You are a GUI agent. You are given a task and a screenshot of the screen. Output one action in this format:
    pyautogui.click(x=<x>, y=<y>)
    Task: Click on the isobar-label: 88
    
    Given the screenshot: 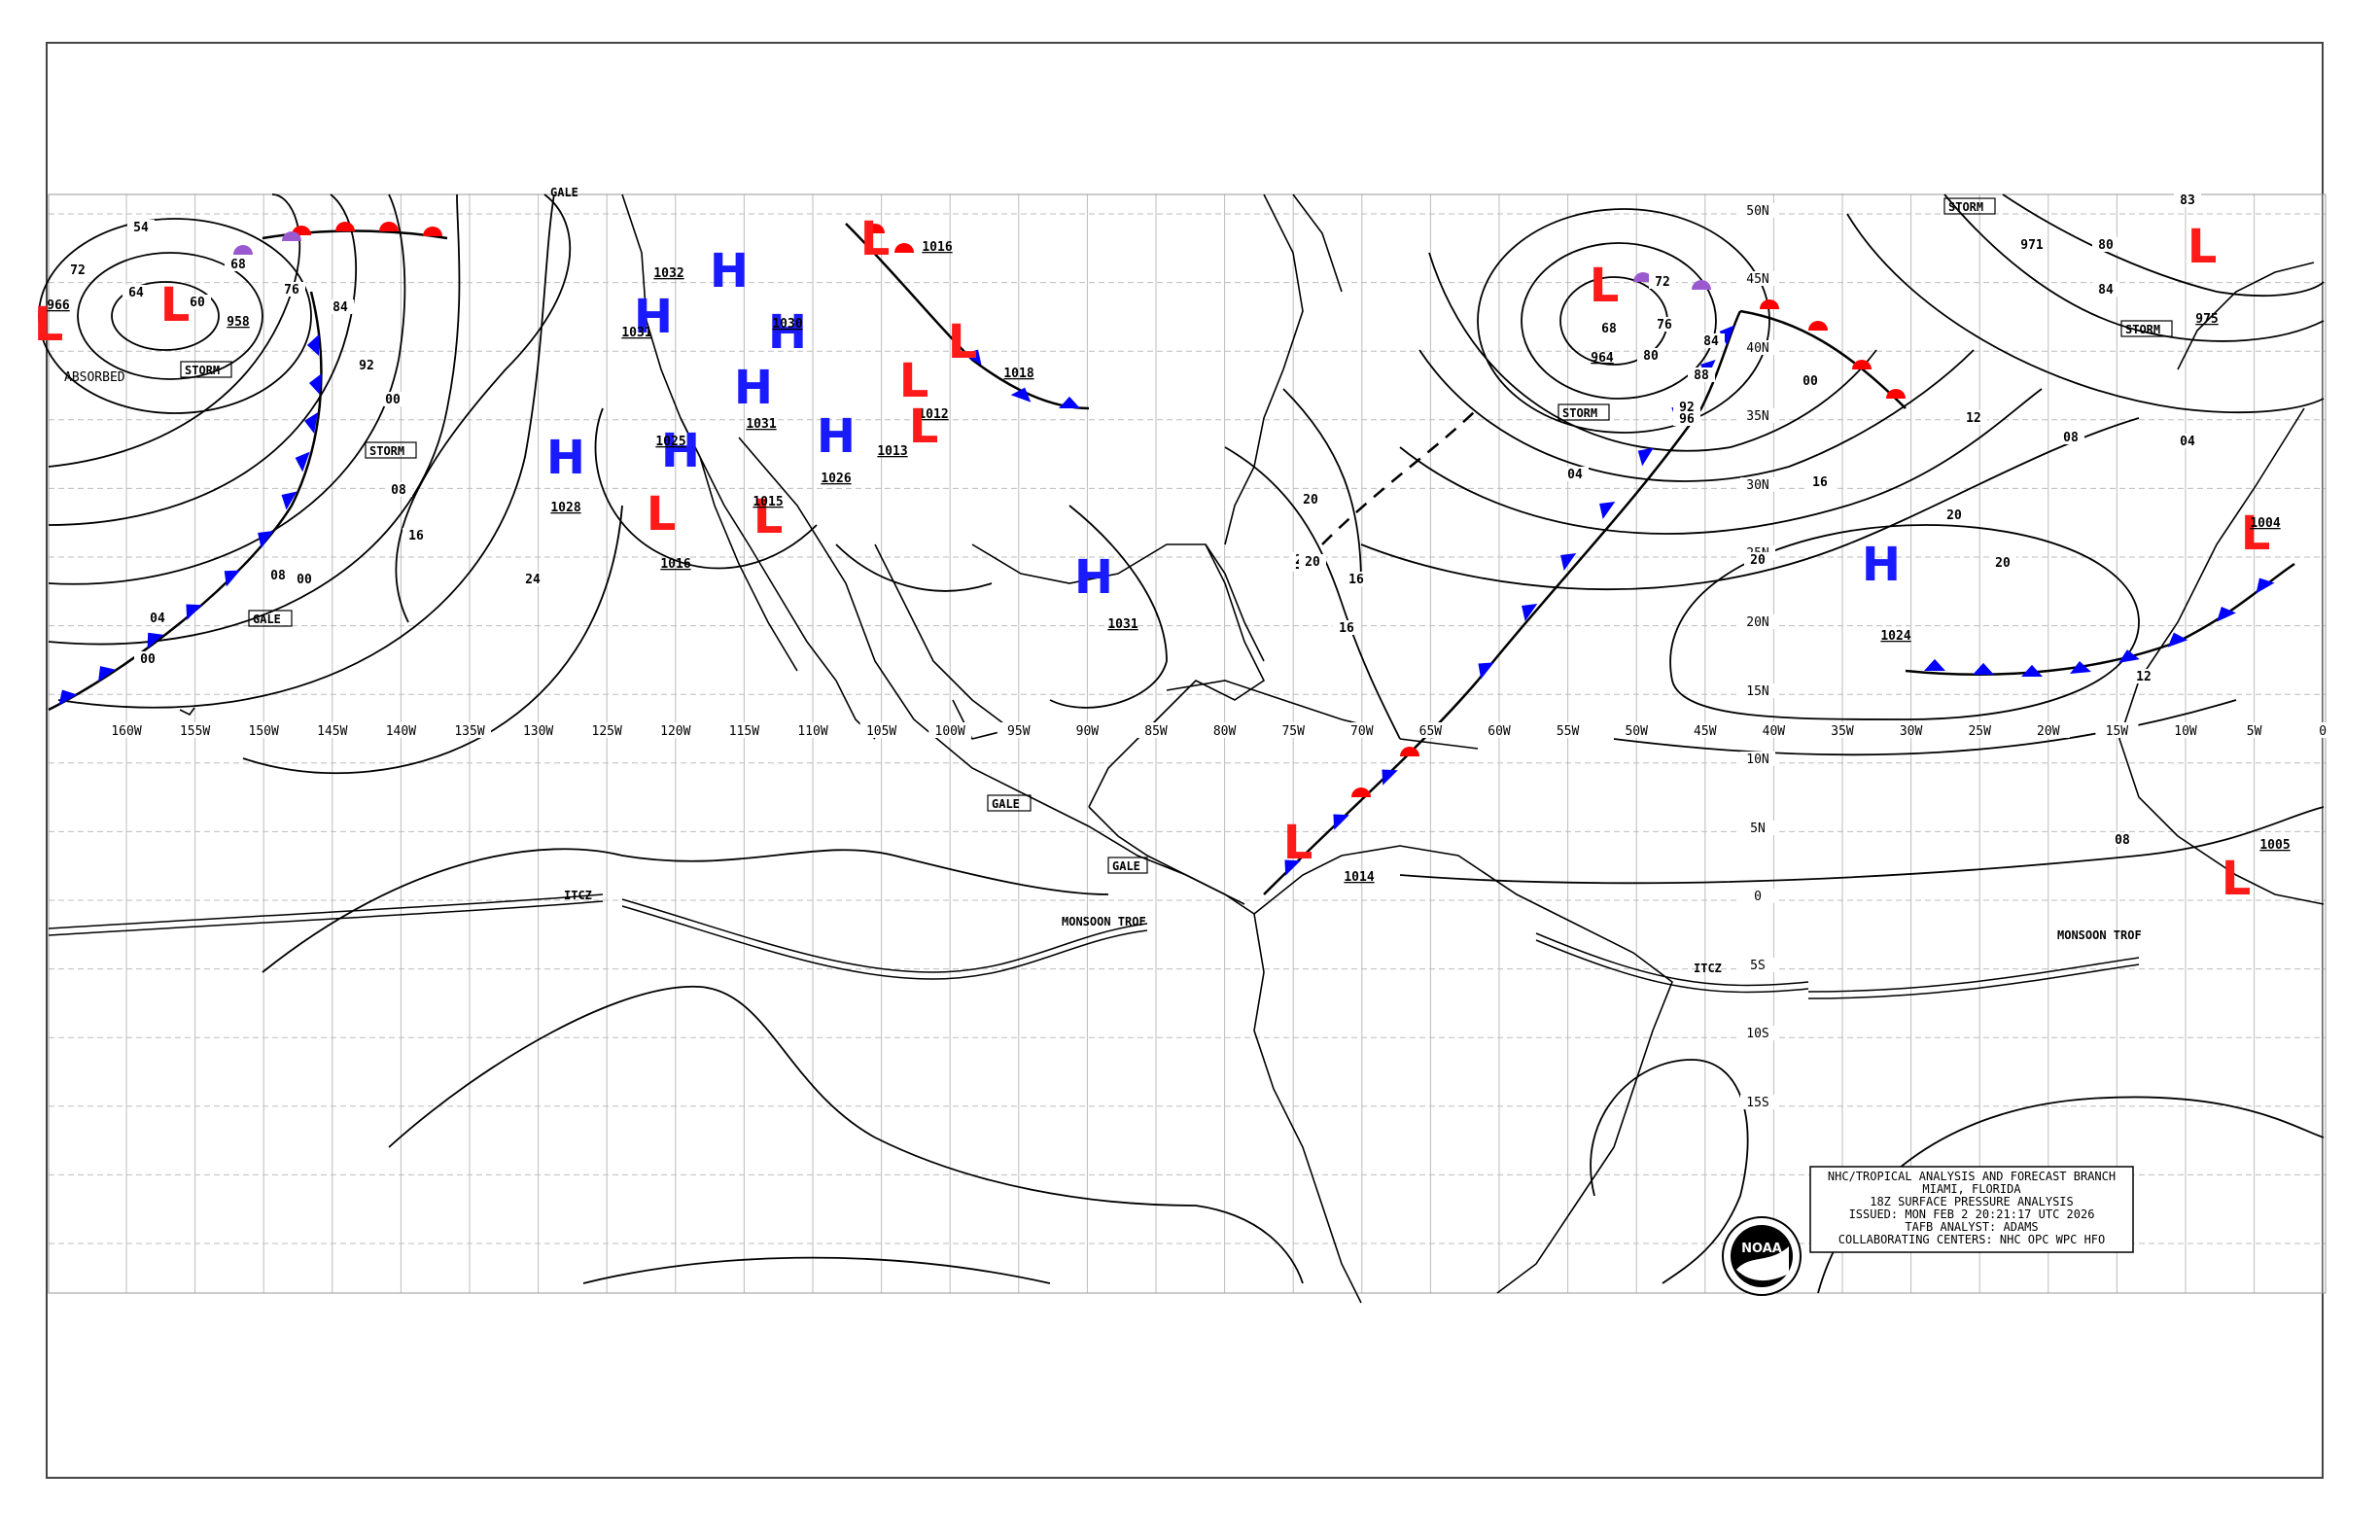 What is the action you would take?
    pyautogui.click(x=1701, y=375)
    